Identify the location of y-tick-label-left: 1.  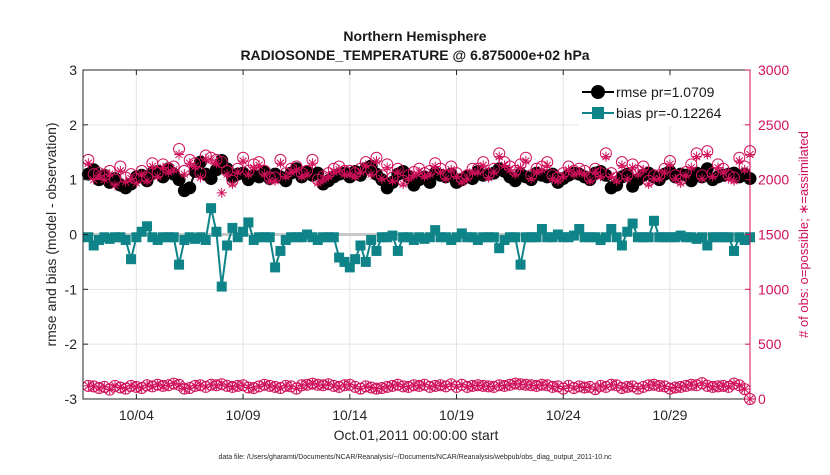
(73, 180).